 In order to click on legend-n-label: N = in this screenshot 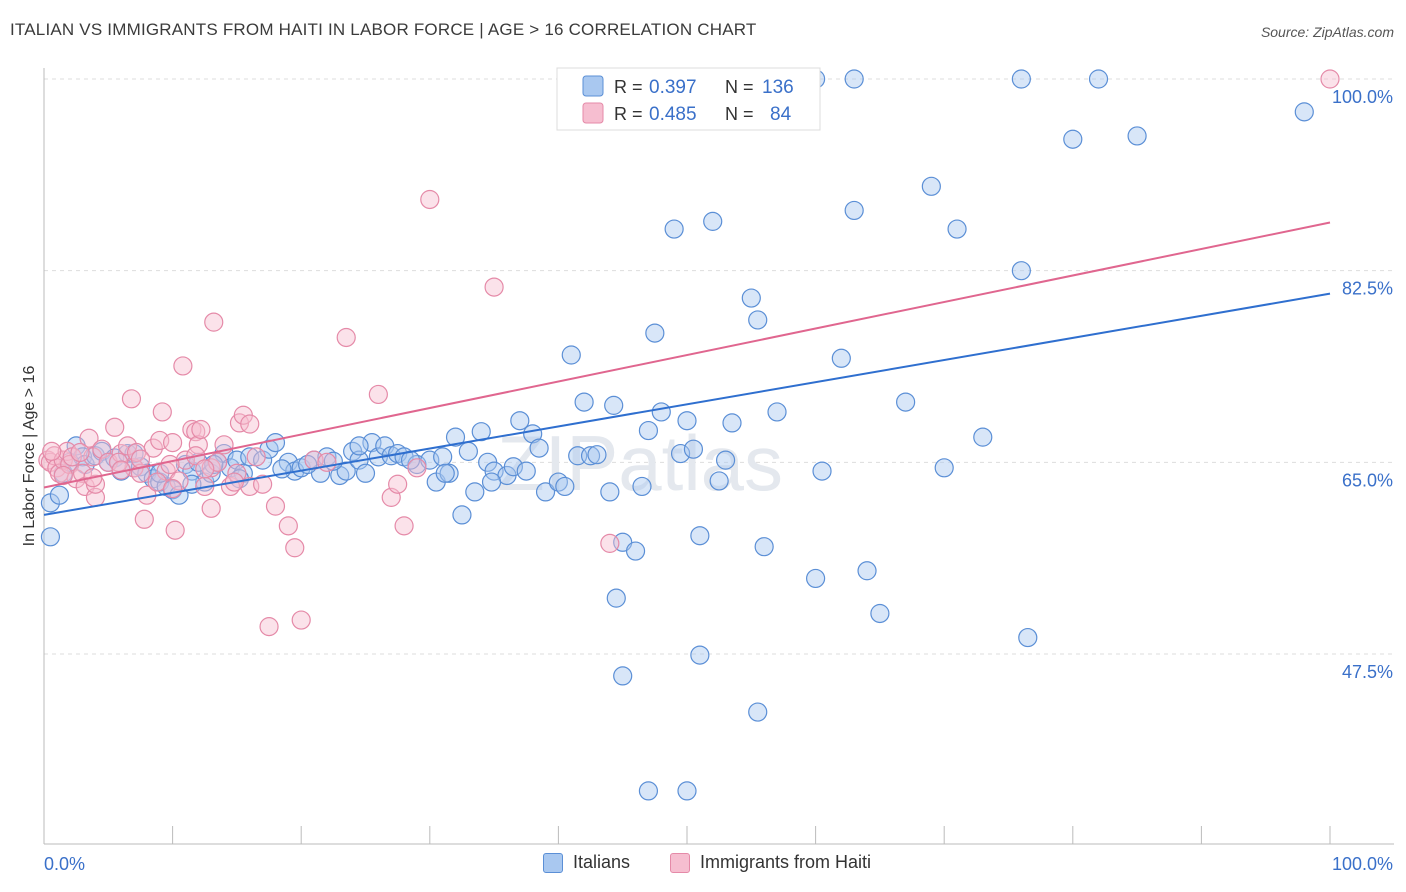, I will do `click(739, 87)`.